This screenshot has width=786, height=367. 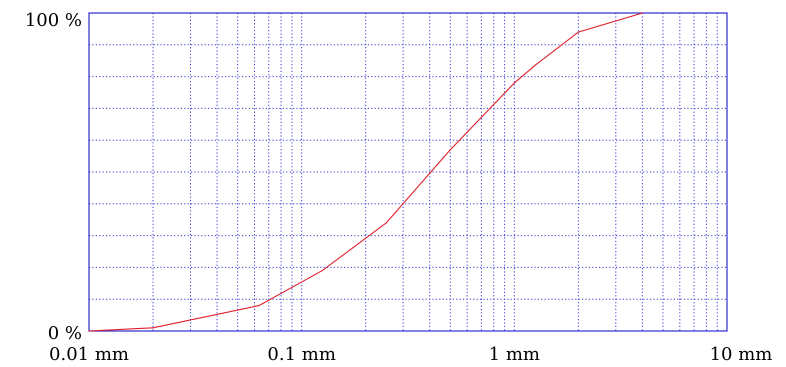 What do you see at coordinates (741, 354) in the screenshot?
I see `x-tick-label: 10 mm` at bounding box center [741, 354].